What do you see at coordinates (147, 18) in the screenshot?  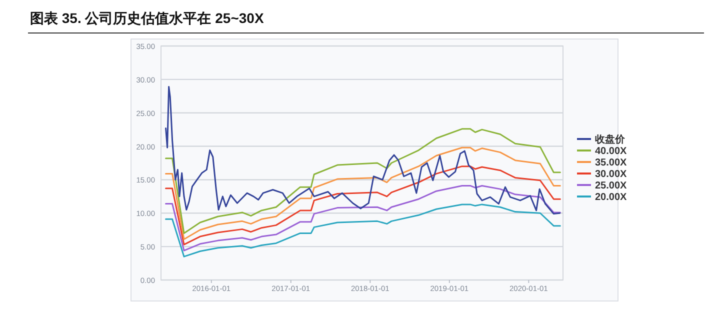 I see `chart-title: 图表 35. 公司历史估值水平在 25~30X` at bounding box center [147, 18].